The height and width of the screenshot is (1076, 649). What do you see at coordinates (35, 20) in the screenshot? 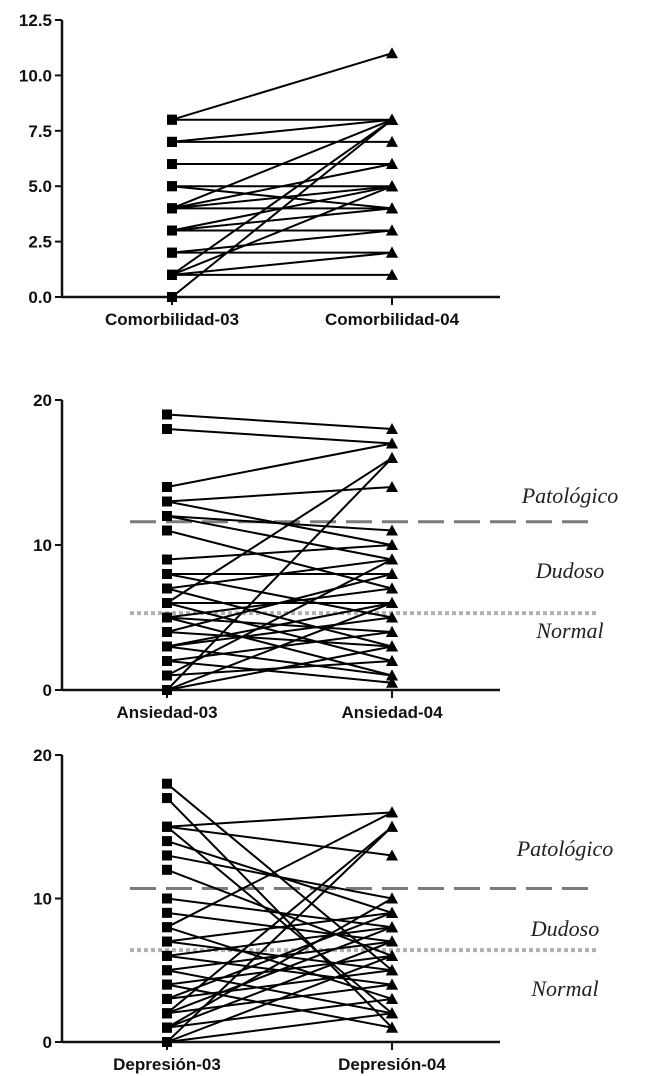
I see `y-tick-label: 12.5` at bounding box center [35, 20].